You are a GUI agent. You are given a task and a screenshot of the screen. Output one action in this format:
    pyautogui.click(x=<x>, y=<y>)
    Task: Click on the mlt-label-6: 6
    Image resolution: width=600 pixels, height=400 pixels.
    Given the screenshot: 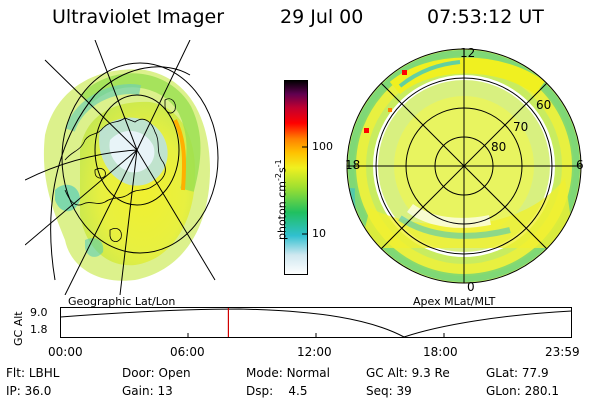 What is the action you would take?
    pyautogui.click(x=580, y=165)
    